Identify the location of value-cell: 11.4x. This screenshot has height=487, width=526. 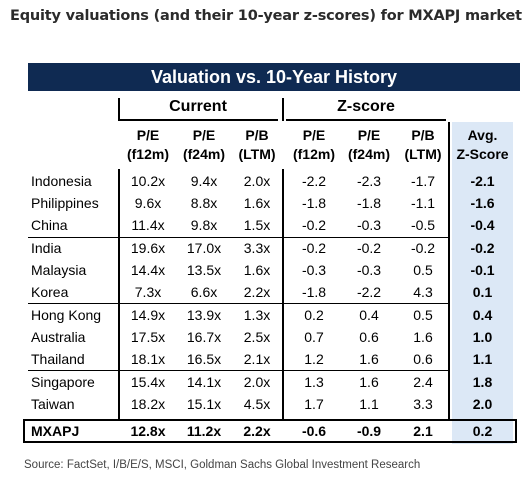
(148, 225).